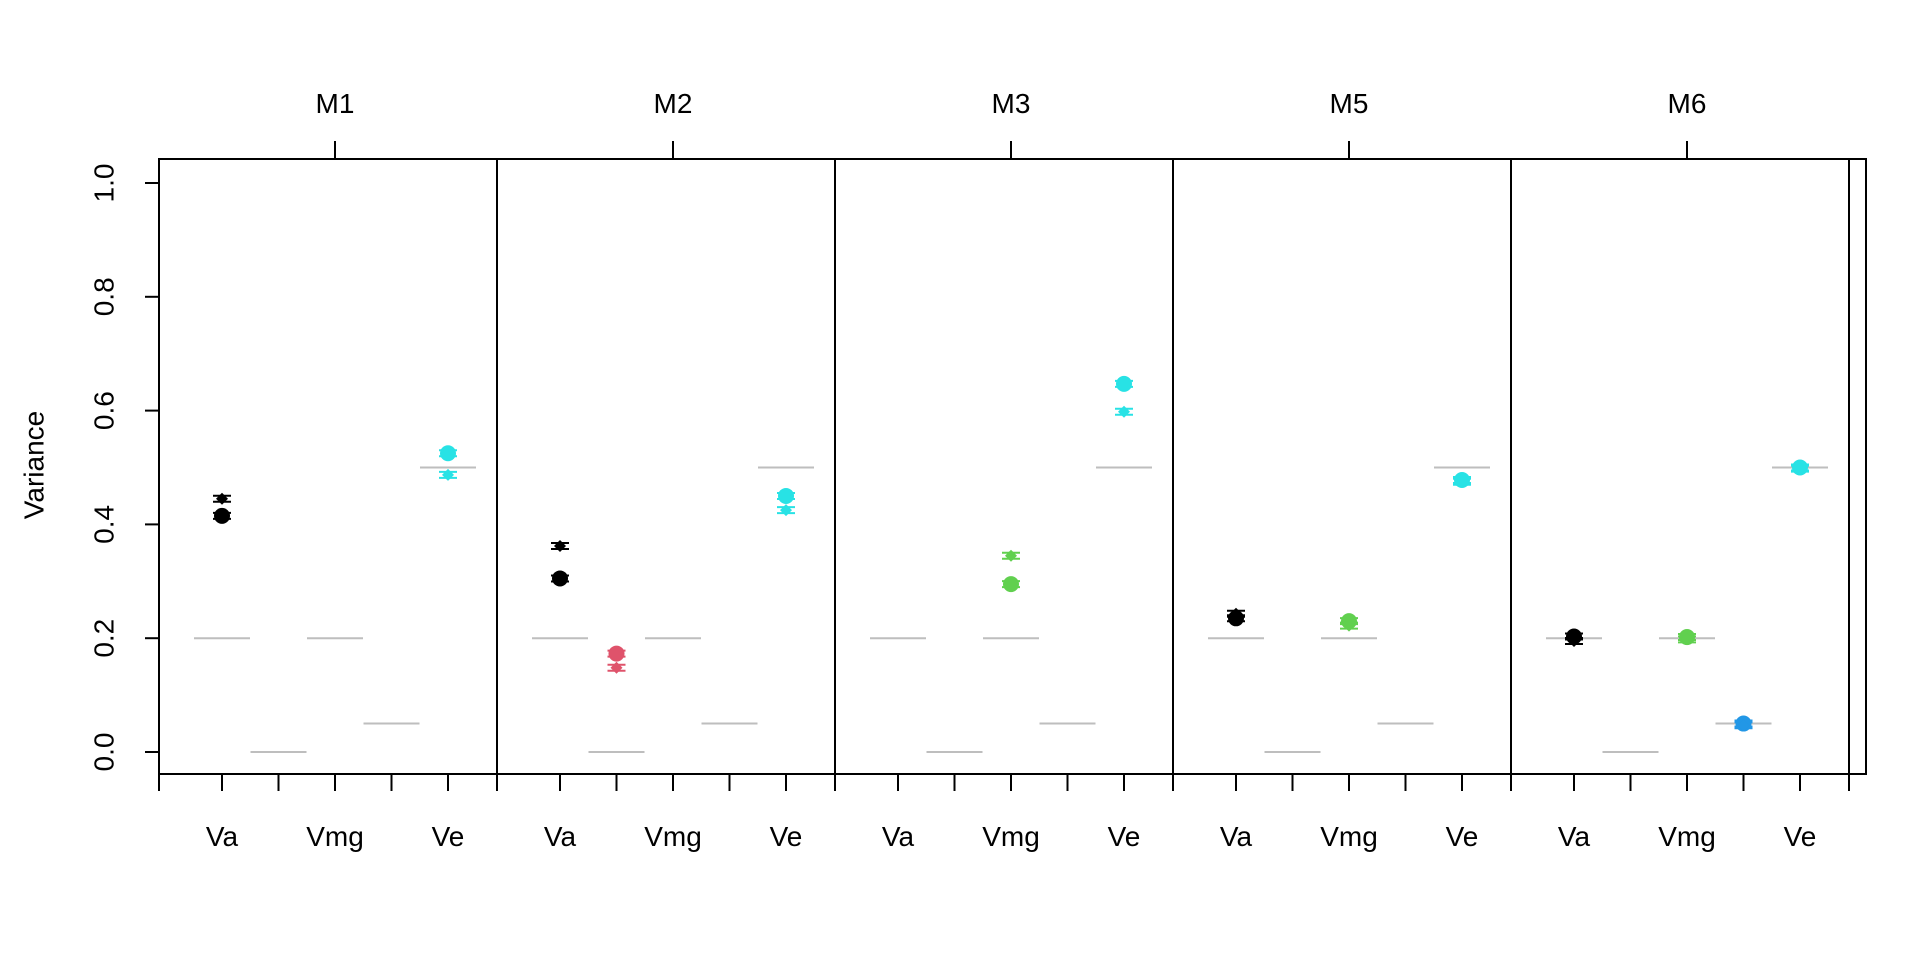 Image resolution: width=1920 pixels, height=960 pixels. What do you see at coordinates (104, 638) in the screenshot?
I see `y-tick-label: 0.2` at bounding box center [104, 638].